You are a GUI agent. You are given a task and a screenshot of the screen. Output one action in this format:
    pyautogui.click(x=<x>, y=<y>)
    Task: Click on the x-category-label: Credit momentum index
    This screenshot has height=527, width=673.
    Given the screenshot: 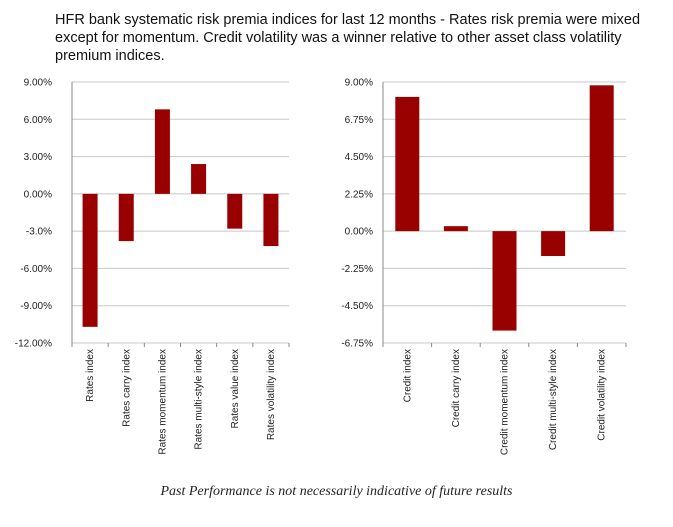 What is the action you would take?
    pyautogui.click(x=505, y=402)
    